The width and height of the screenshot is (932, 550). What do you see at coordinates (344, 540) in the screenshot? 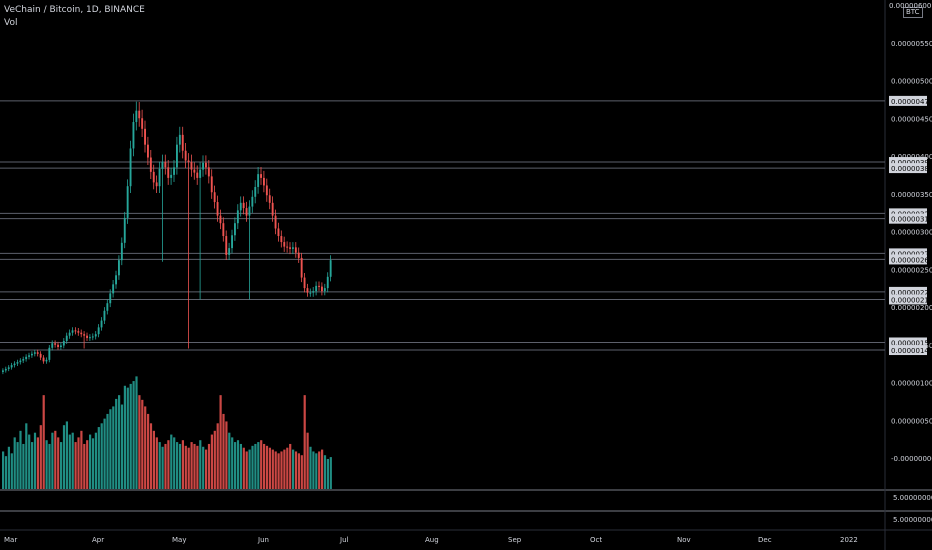
I see `time-axis-label: Jul` at bounding box center [344, 540].